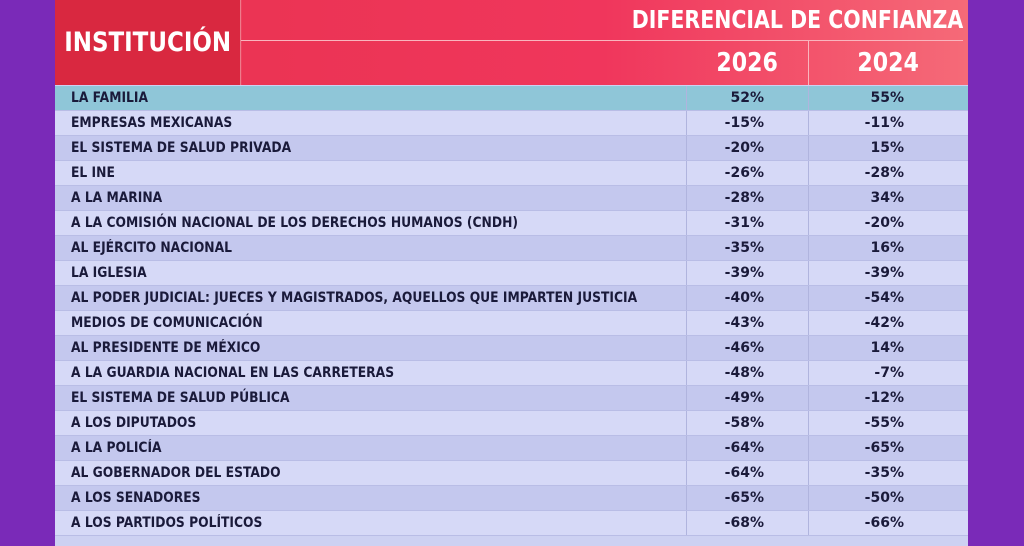 The width and height of the screenshot is (1024, 546). Describe the element at coordinates (136, 498) in the screenshot. I see `cell-text: A LOS SENADORES` at that location.